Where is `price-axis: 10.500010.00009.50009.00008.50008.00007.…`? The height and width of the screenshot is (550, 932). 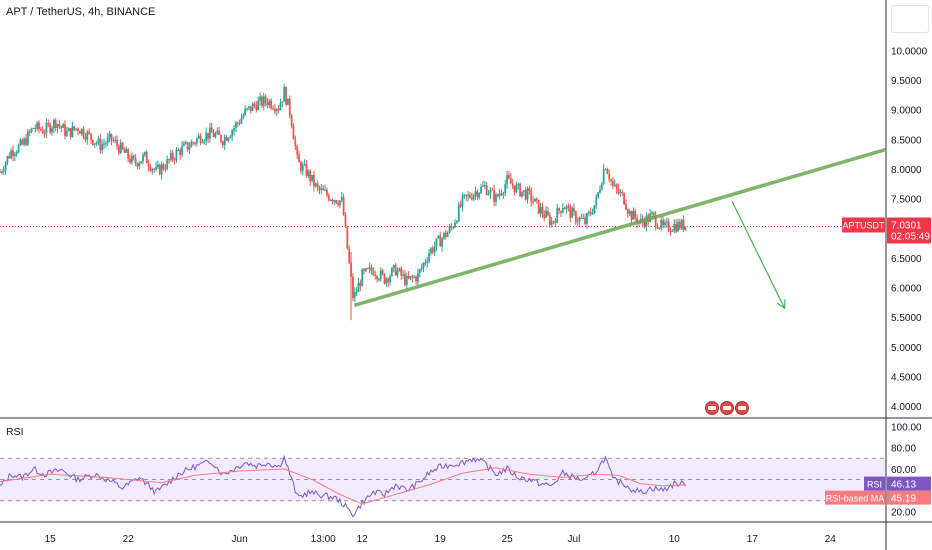 price-axis: 10.500010.00009.50009.00008.50008.00007.… is located at coordinates (909, 215).